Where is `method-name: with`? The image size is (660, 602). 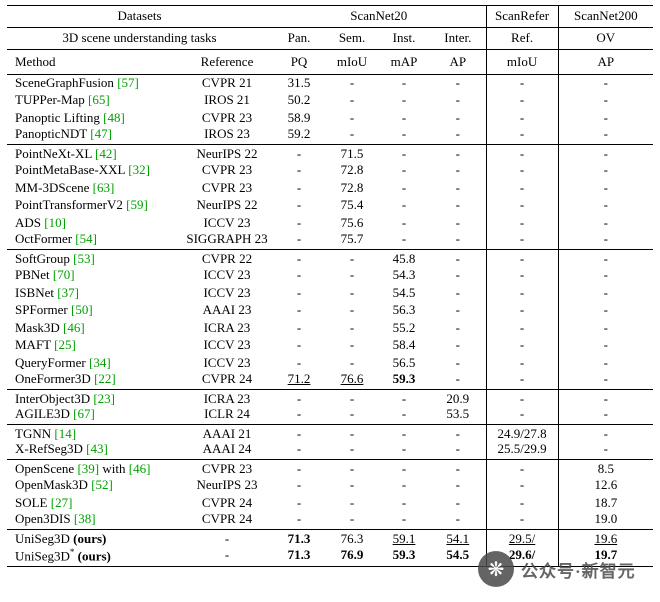
method-name: with is located at coordinates (114, 469).